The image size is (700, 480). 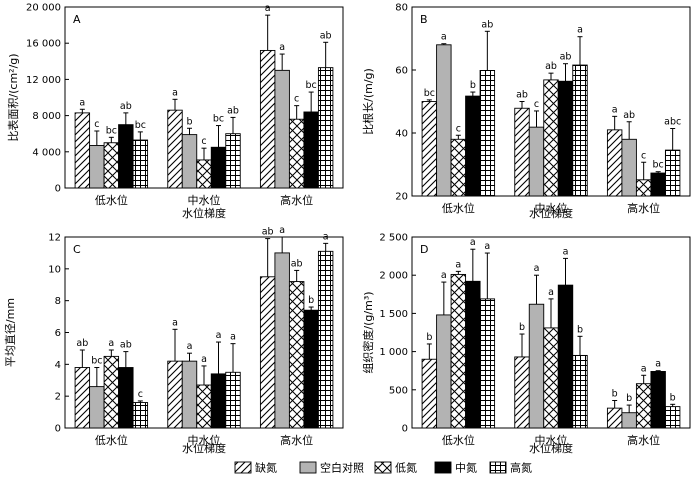 I want to click on y-tick-label: 6, so click(x=58, y=333).